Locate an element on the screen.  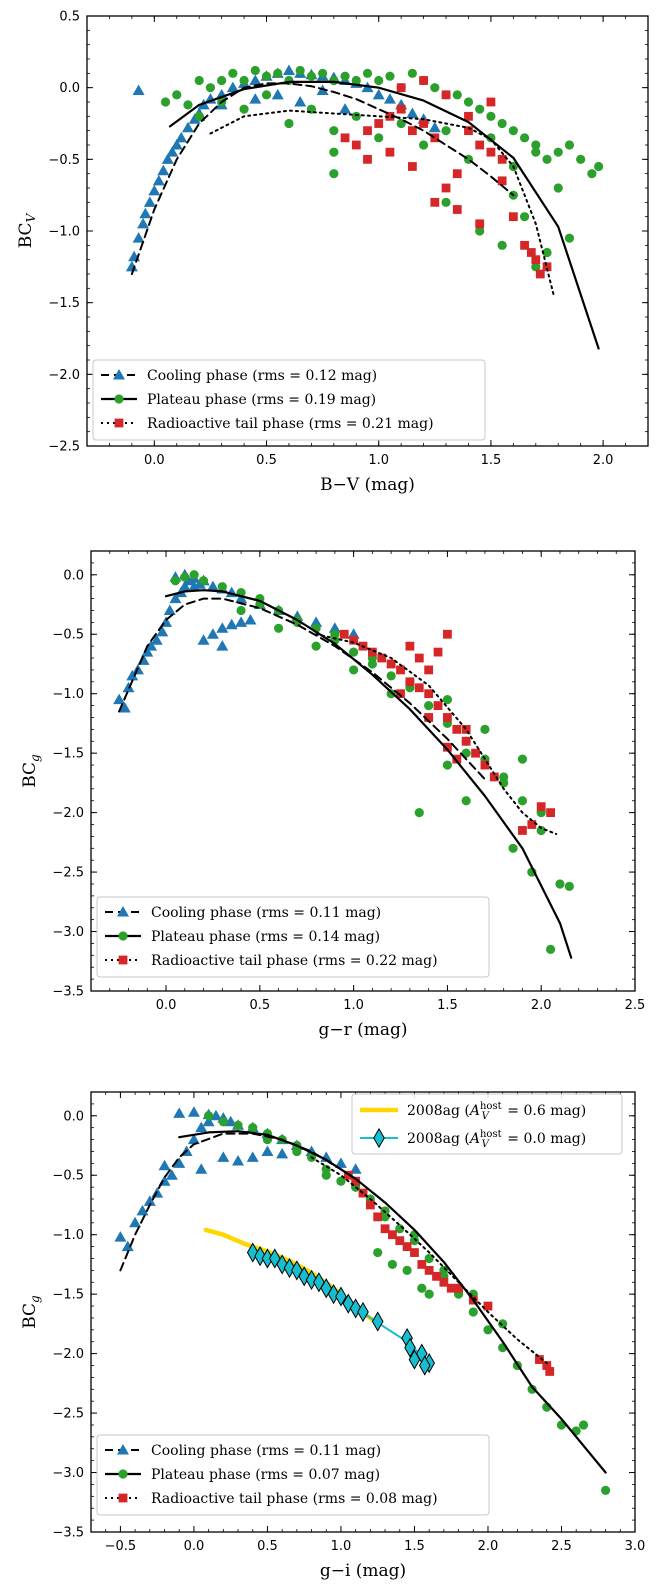
scatter-layer is located at coordinates (364, 207).